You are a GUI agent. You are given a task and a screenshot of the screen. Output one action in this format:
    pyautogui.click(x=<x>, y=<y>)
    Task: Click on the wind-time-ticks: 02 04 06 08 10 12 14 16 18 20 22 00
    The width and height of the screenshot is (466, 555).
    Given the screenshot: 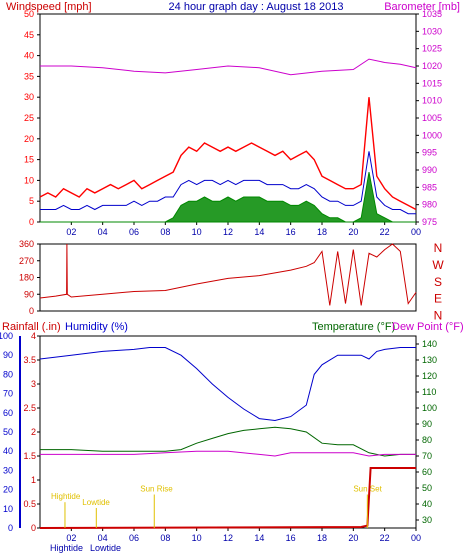 What is the action you would take?
    pyautogui.click(x=243, y=229)
    